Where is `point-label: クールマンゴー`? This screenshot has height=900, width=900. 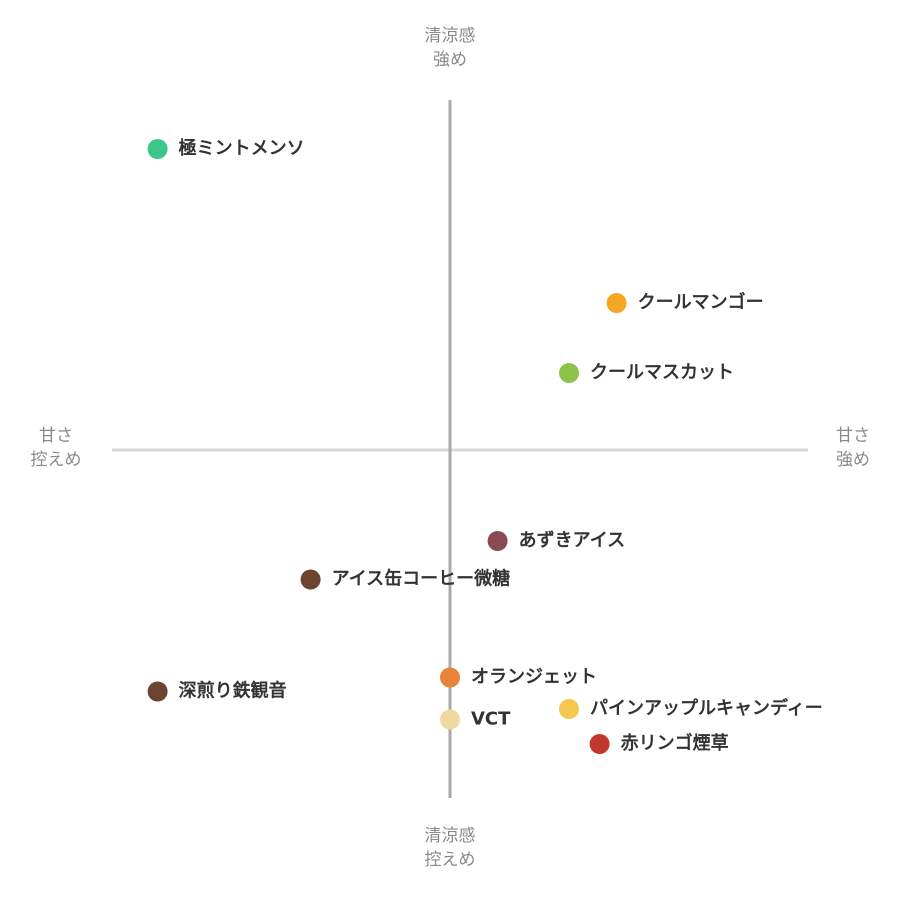
point-label: クールマンゴー is located at coordinates (701, 302).